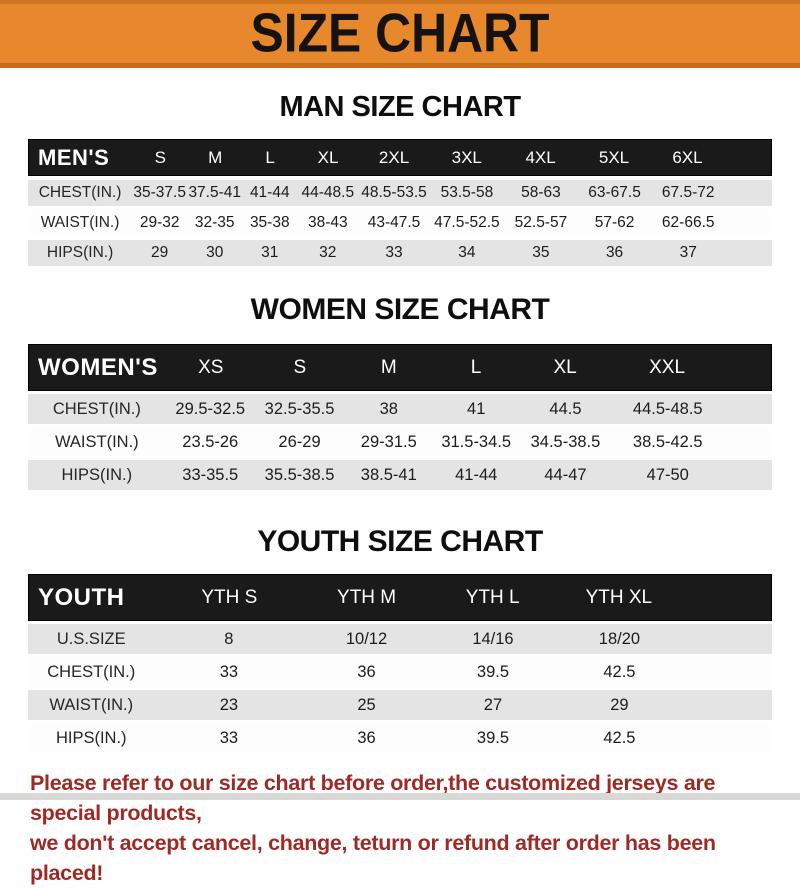 This screenshot has height=888, width=800. I want to click on youth-value: 25, so click(366, 704).